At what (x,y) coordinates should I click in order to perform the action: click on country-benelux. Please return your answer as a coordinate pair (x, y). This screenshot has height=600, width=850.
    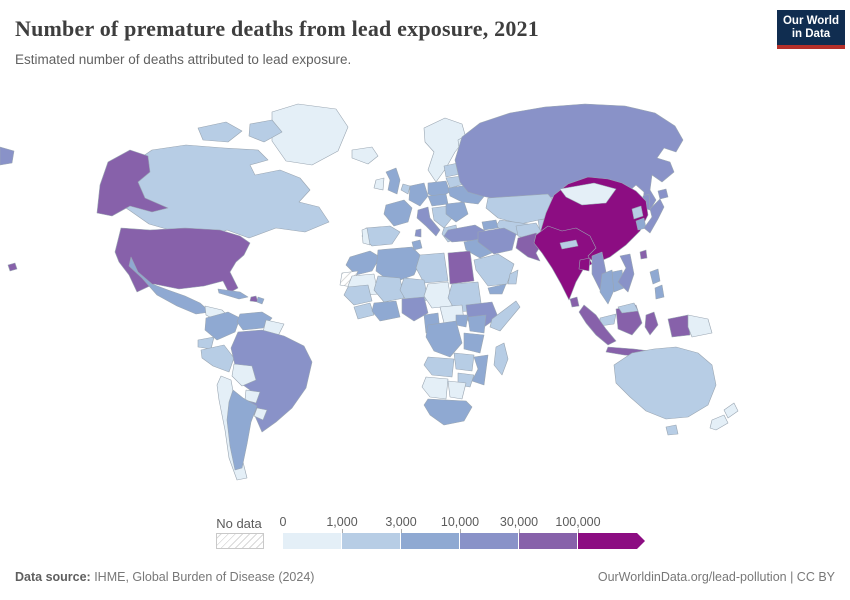
    Looking at the image, I should click on (405, 189).